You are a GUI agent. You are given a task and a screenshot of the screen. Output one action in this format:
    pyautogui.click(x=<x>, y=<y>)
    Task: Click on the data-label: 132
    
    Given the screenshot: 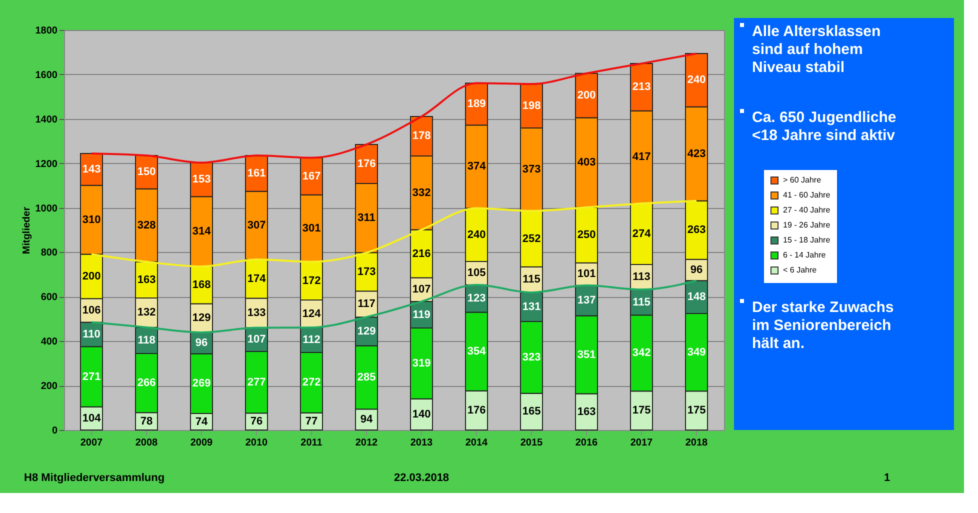 What is the action you would take?
    pyautogui.click(x=146, y=312)
    